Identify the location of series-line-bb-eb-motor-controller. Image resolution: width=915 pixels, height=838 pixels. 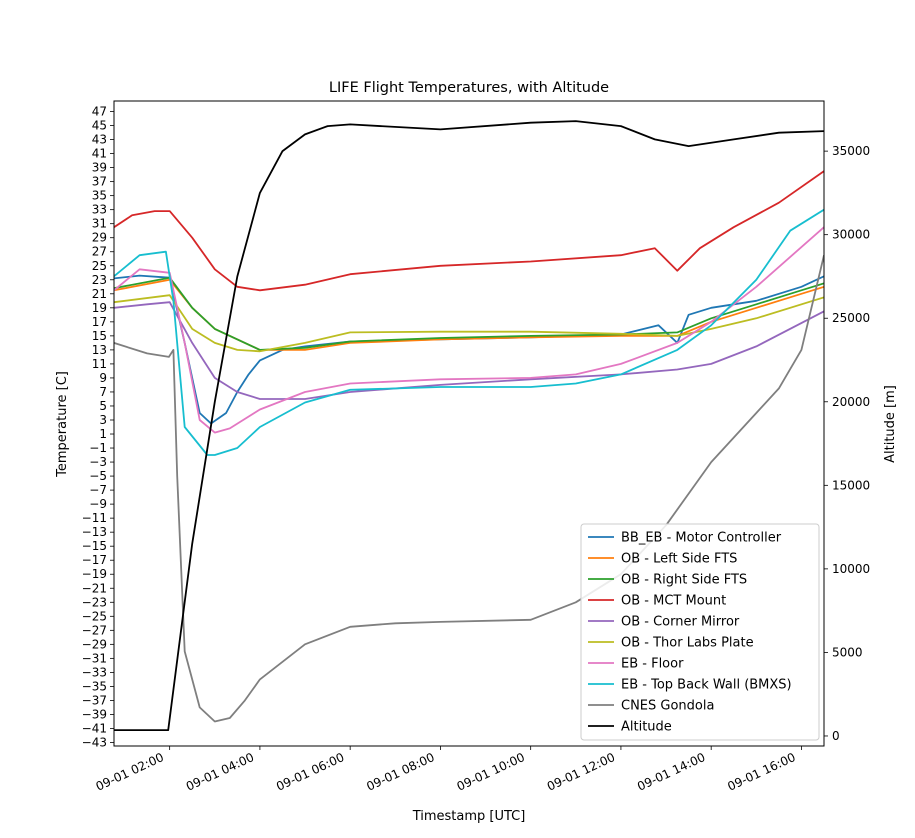
(469, 349).